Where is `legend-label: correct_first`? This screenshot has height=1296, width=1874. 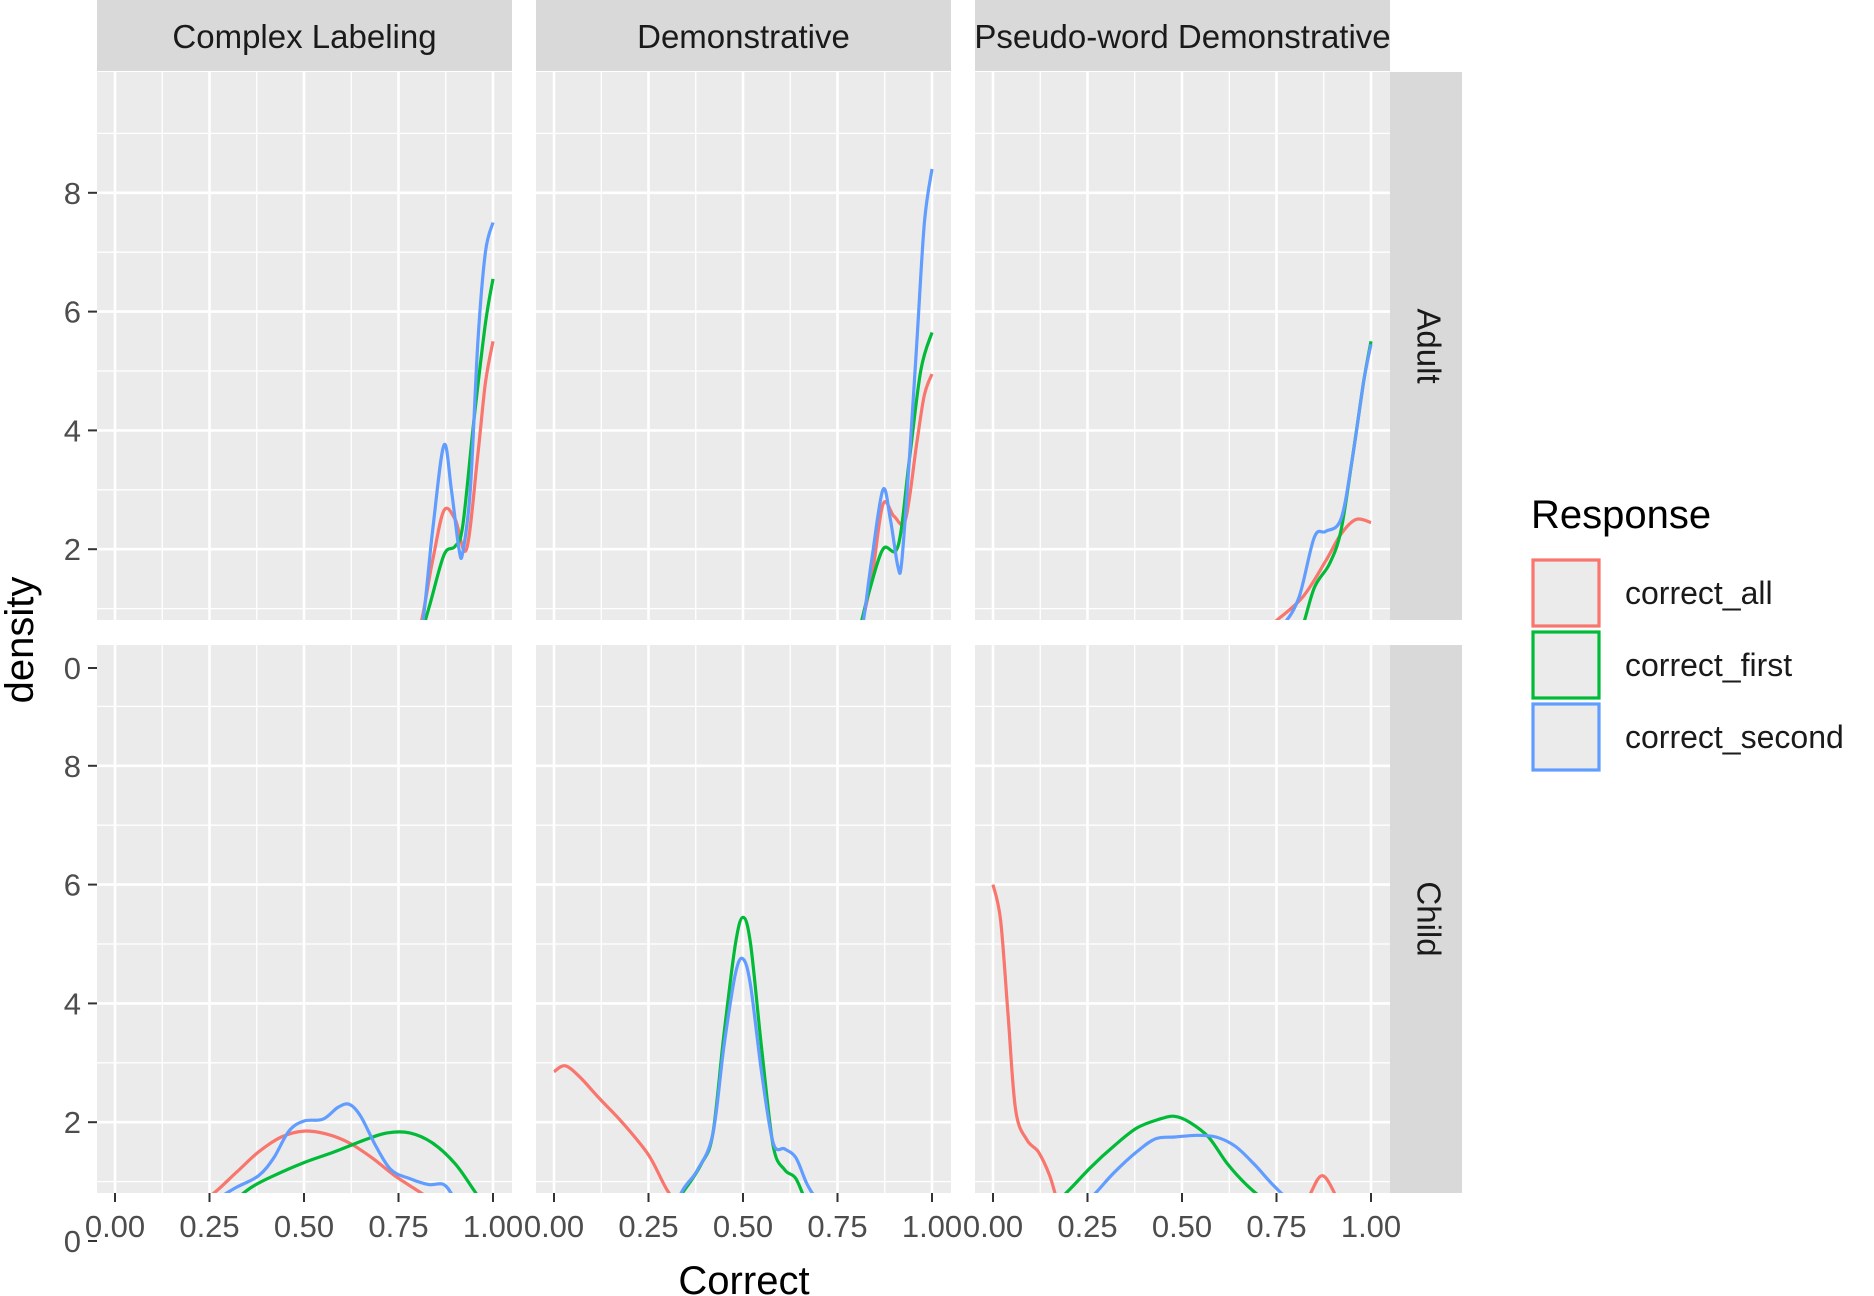 legend-label: correct_first is located at coordinates (1708, 665).